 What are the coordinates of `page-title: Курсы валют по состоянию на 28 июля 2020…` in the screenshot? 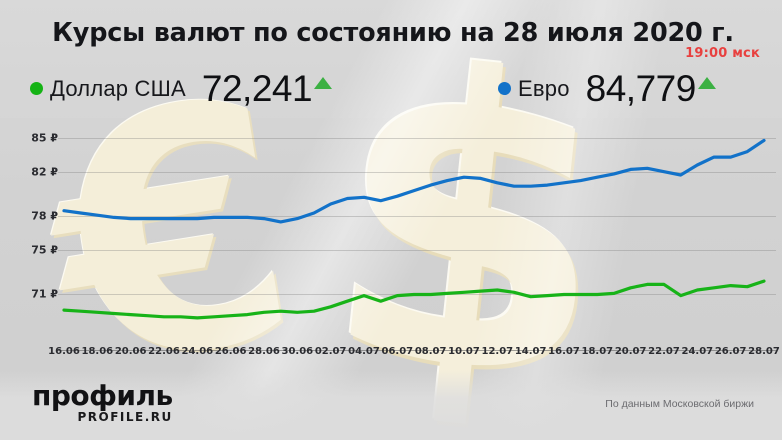 It's located at (393, 33).